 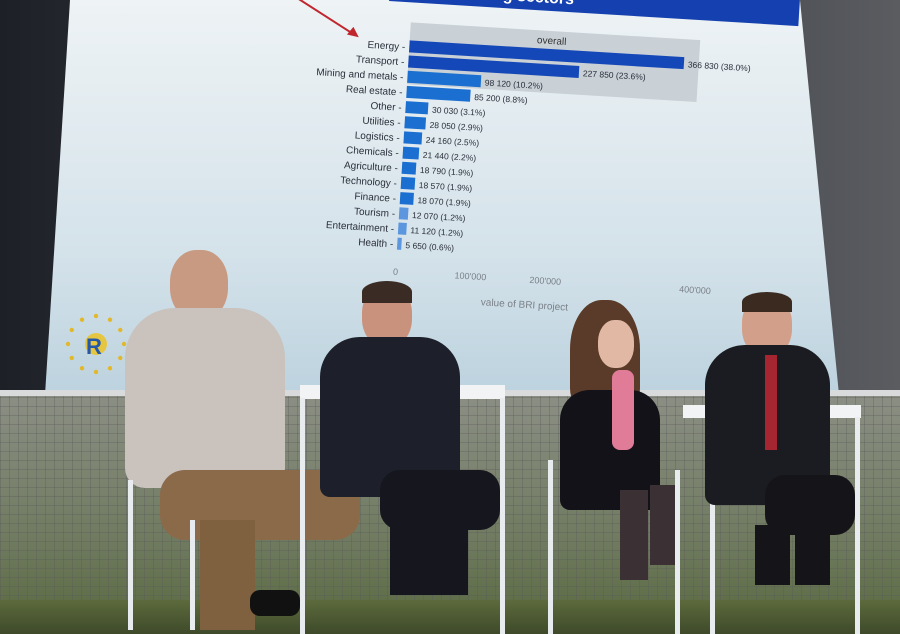 What do you see at coordinates (470, 276) in the screenshot?
I see `x-tick-label: 100'000` at bounding box center [470, 276].